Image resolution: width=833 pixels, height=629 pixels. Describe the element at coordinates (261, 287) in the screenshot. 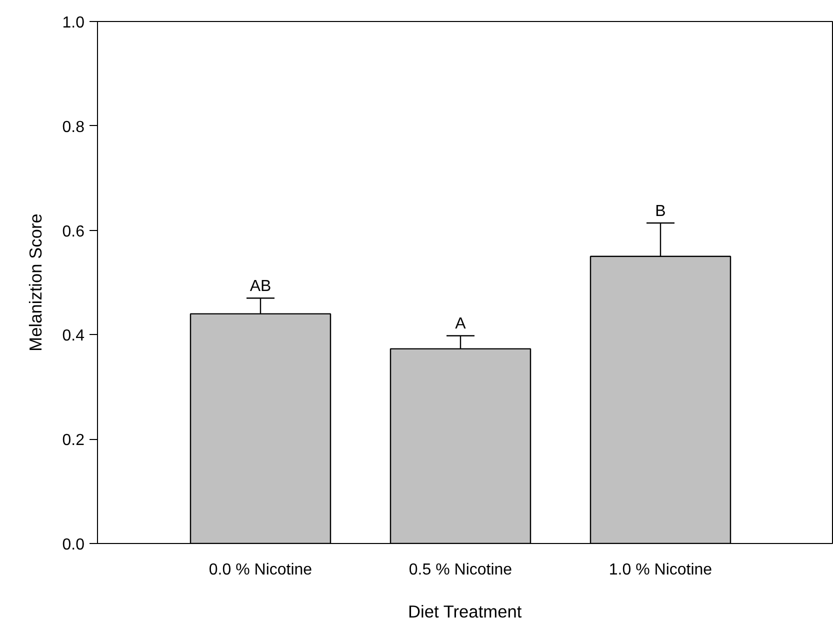

I see `annotation: AB` at that location.